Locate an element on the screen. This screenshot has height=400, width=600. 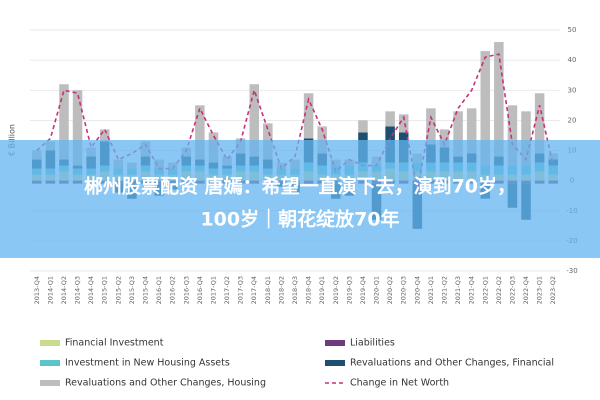
x-tick-label: 2016-Q3 is located at coordinates (186, 290).